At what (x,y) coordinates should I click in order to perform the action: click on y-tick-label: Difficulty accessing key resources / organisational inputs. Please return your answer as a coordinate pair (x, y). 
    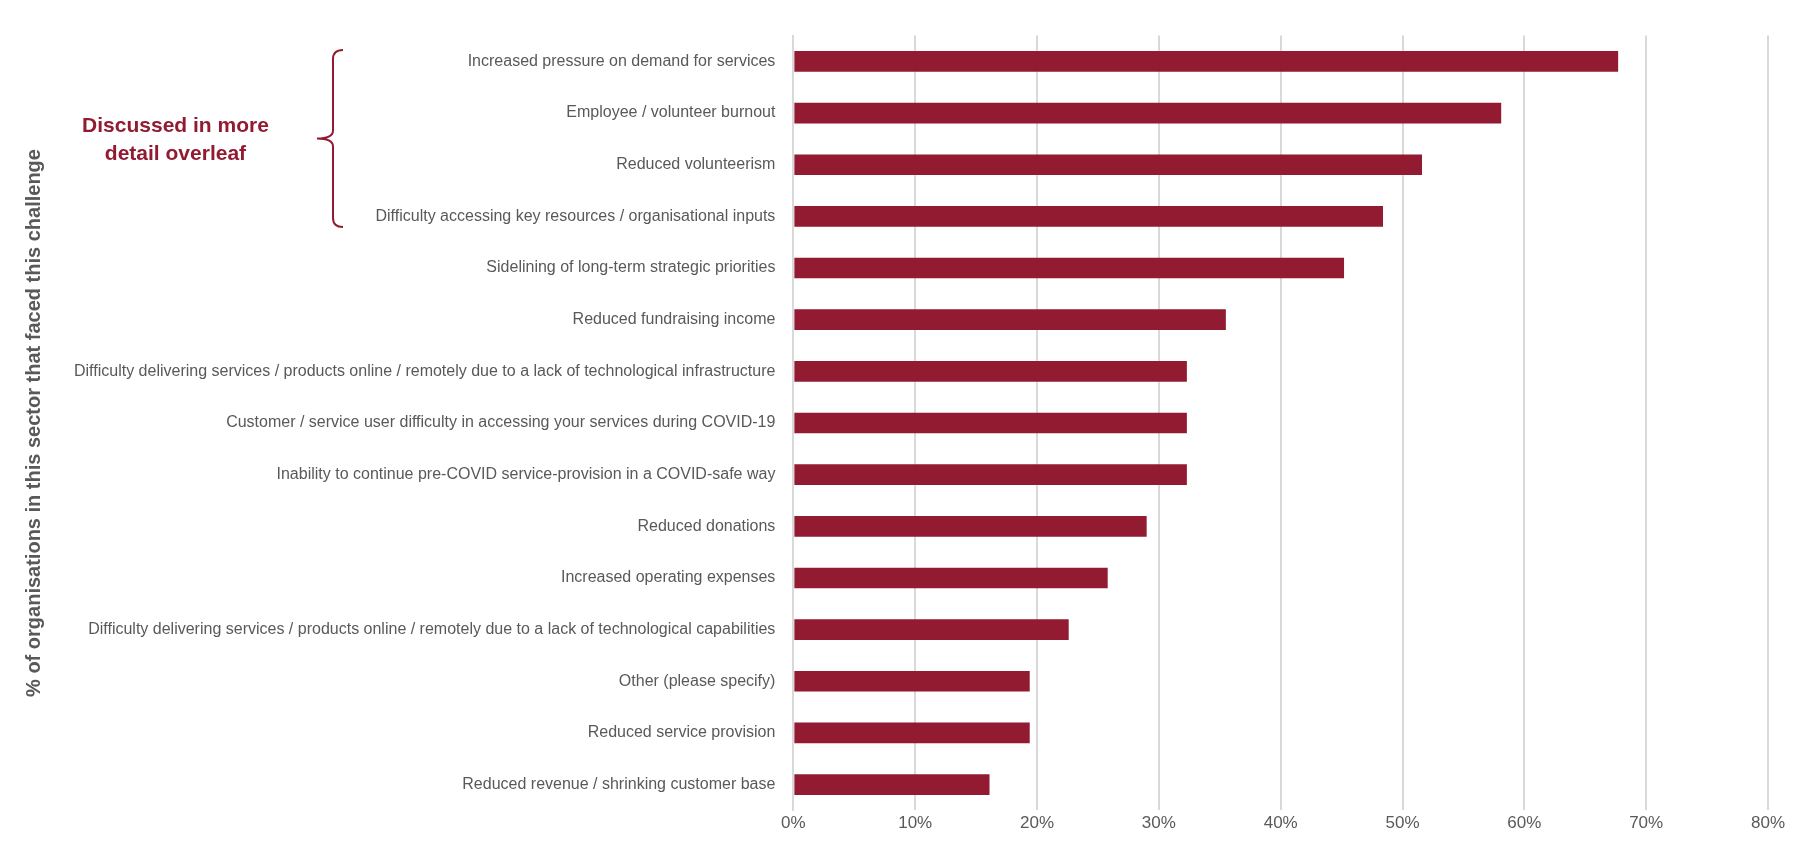
    Looking at the image, I should click on (575, 215).